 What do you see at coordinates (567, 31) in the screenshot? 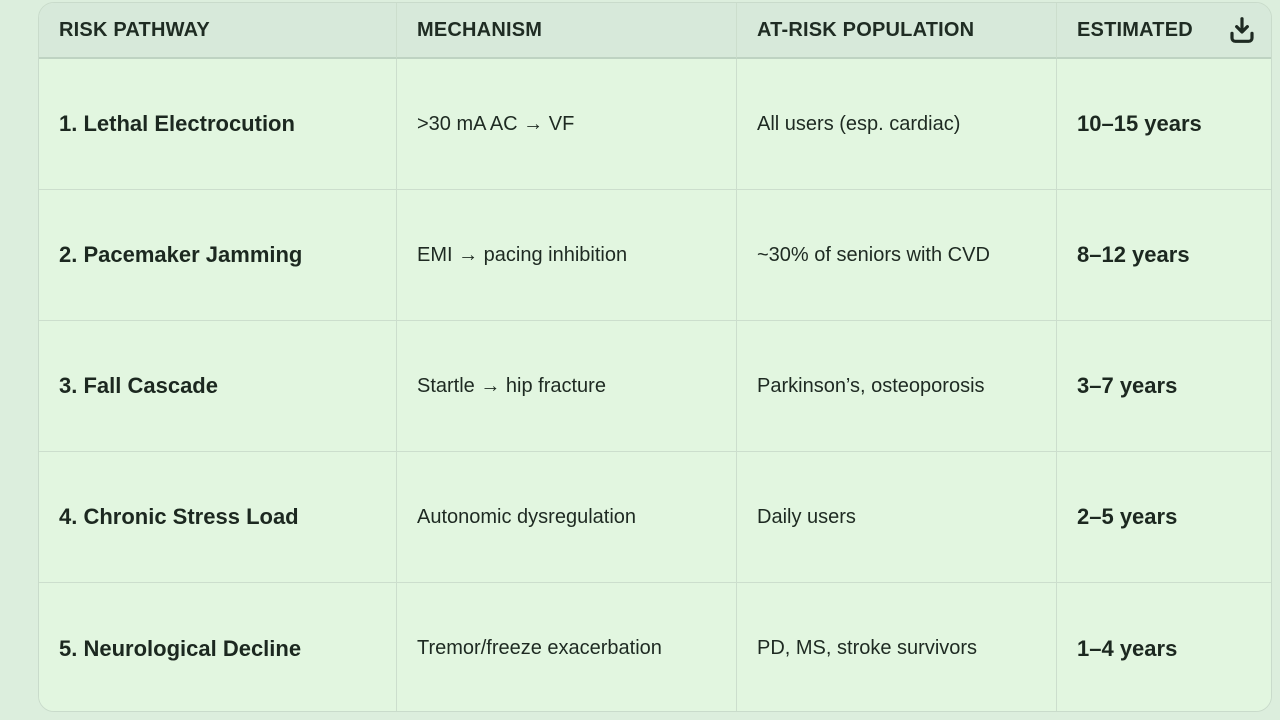
I see `column-header-mechanism: MECHANISM` at bounding box center [567, 31].